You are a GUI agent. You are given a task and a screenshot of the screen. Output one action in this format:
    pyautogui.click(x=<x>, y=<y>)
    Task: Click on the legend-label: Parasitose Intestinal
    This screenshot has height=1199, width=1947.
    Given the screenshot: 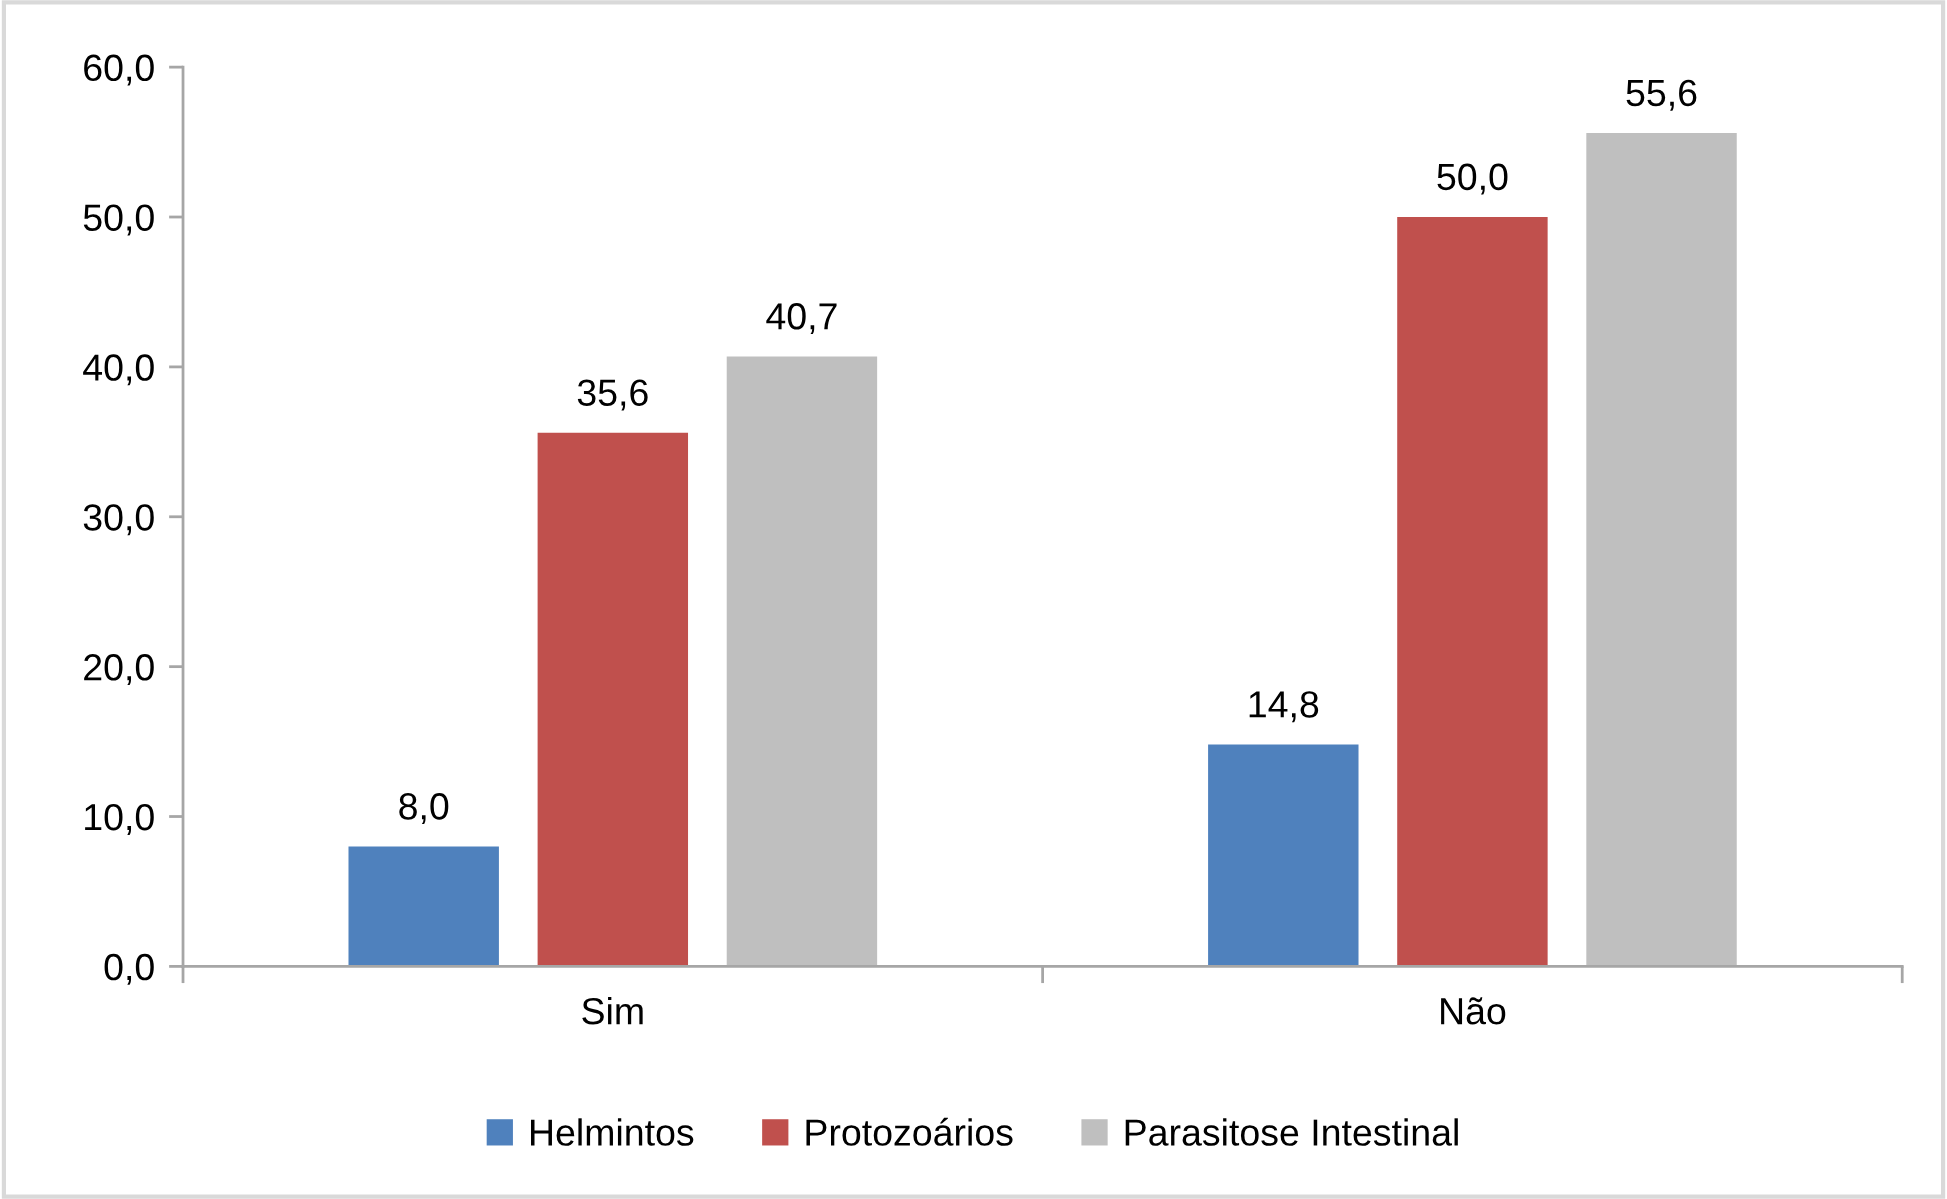 What is the action you would take?
    pyautogui.click(x=1291, y=1132)
    